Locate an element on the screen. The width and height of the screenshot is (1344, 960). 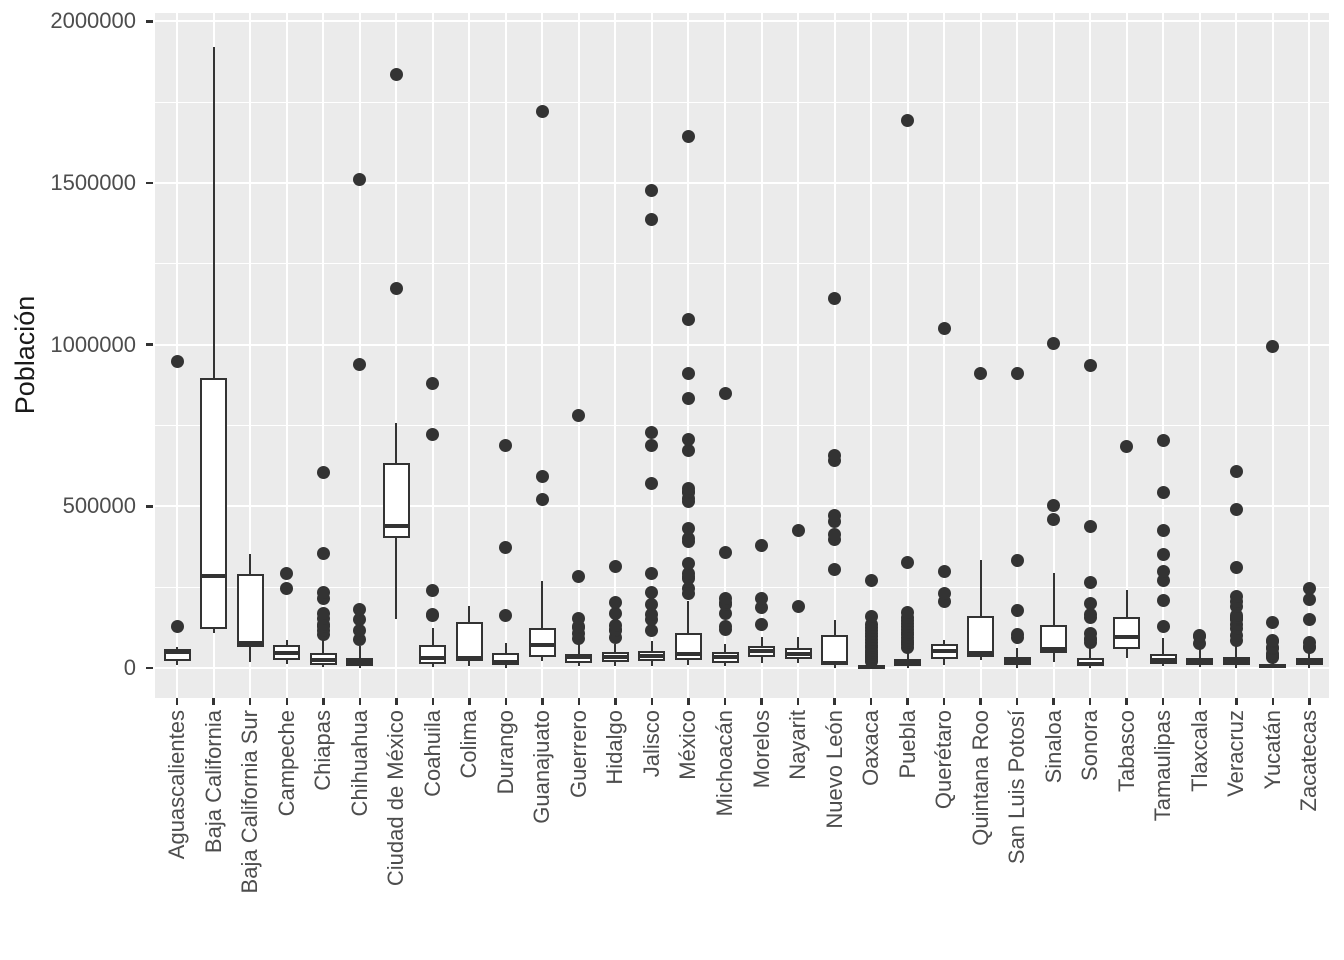
x-tick-label: Tlaxcala is located at coordinates (1199, 751).